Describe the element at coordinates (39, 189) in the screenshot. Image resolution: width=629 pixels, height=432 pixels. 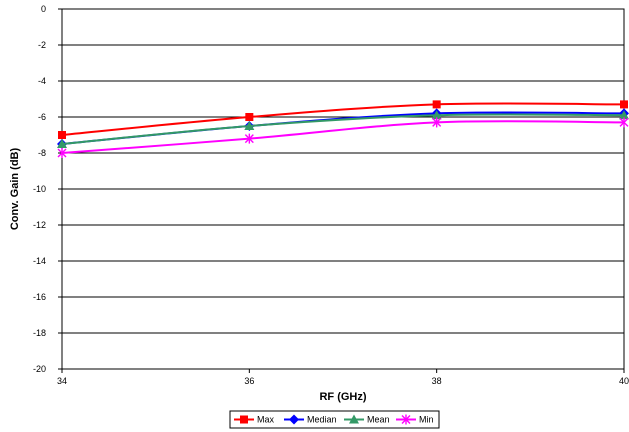
I see `y-tick-label: -10` at that location.